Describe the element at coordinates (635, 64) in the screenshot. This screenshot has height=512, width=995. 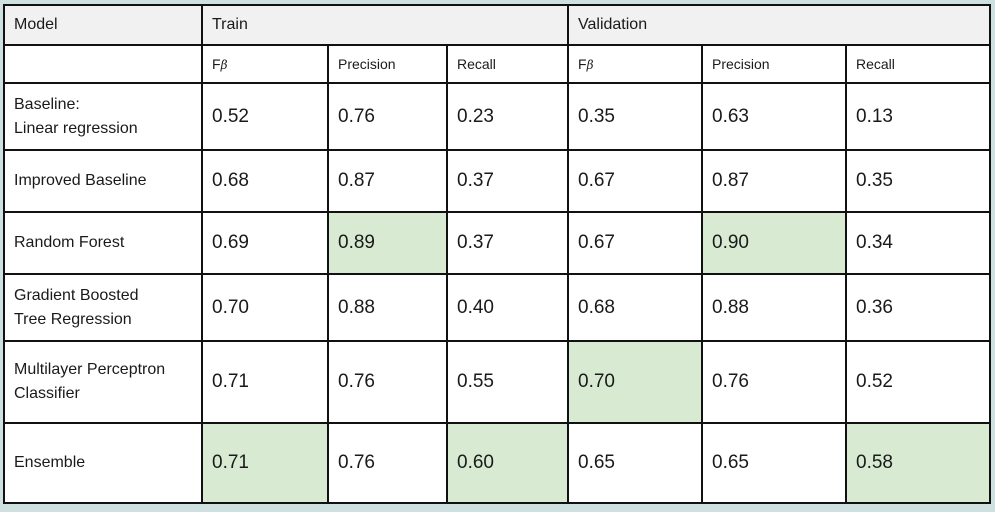
I see `subheader-validation-fbeta: Fβ` at that location.